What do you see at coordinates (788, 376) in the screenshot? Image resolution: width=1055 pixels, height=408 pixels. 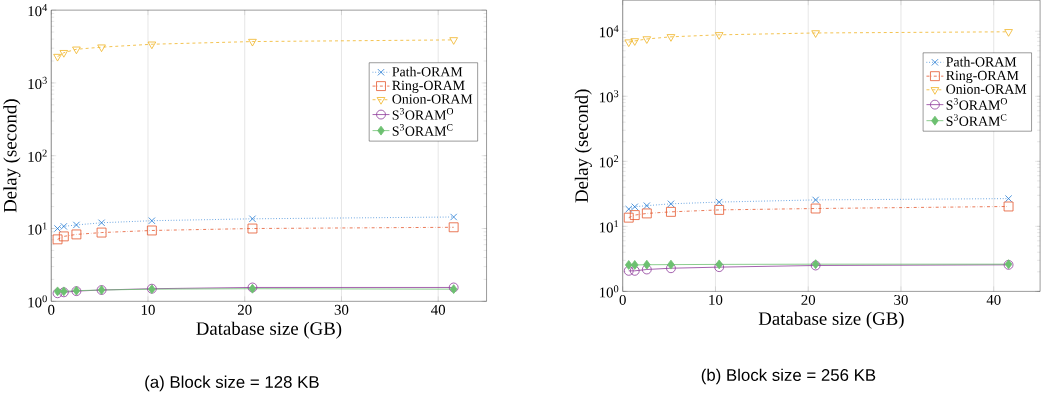 I see `text: (b) Block size = 256 KB` at bounding box center [788, 376].